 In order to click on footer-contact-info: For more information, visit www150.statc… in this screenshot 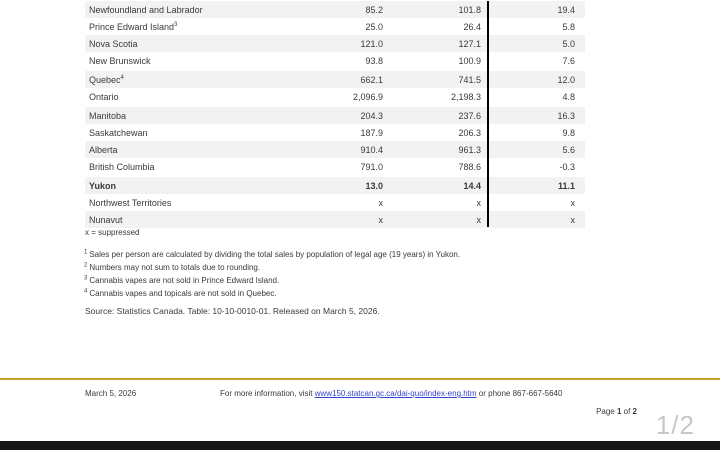, I will do `click(391, 393)`.